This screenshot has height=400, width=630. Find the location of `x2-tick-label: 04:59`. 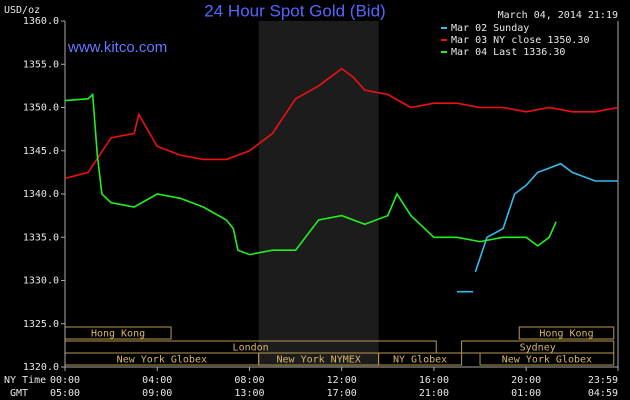

x2-tick-label: 04:59 is located at coordinates (603, 393).